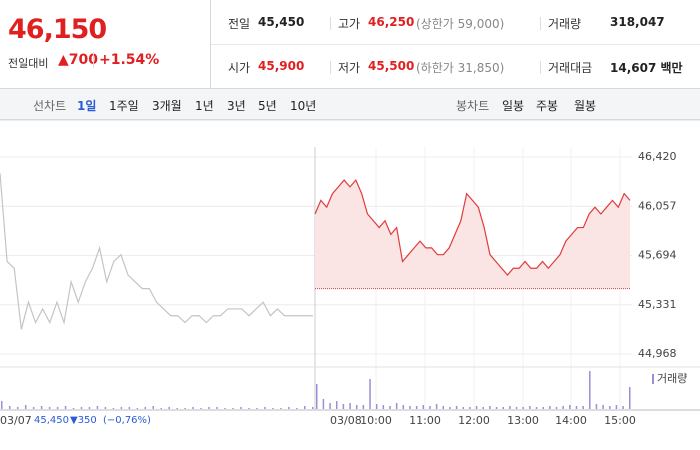  I want to click on tab: 1일, so click(87, 106).